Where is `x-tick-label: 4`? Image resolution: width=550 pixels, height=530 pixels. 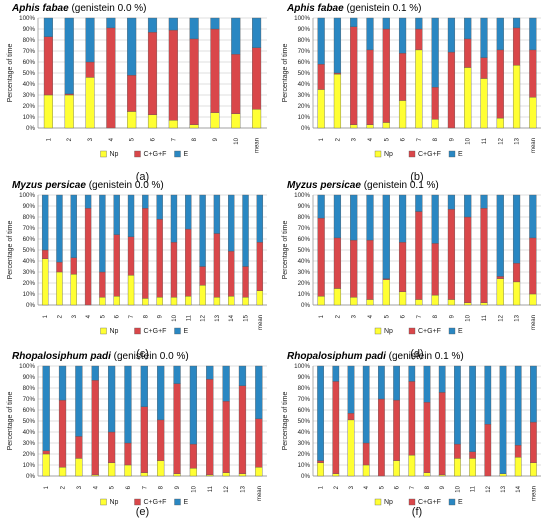
x-tick-label: 4 is located at coordinates (89, 316).